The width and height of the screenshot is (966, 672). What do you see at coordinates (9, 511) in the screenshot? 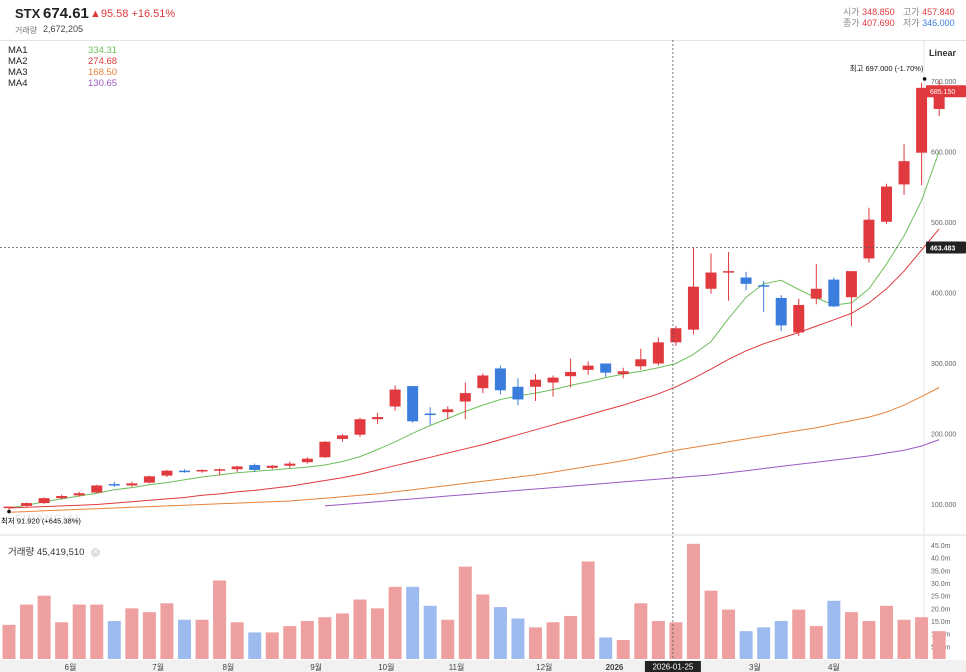
I see `low-marker` at bounding box center [9, 511].